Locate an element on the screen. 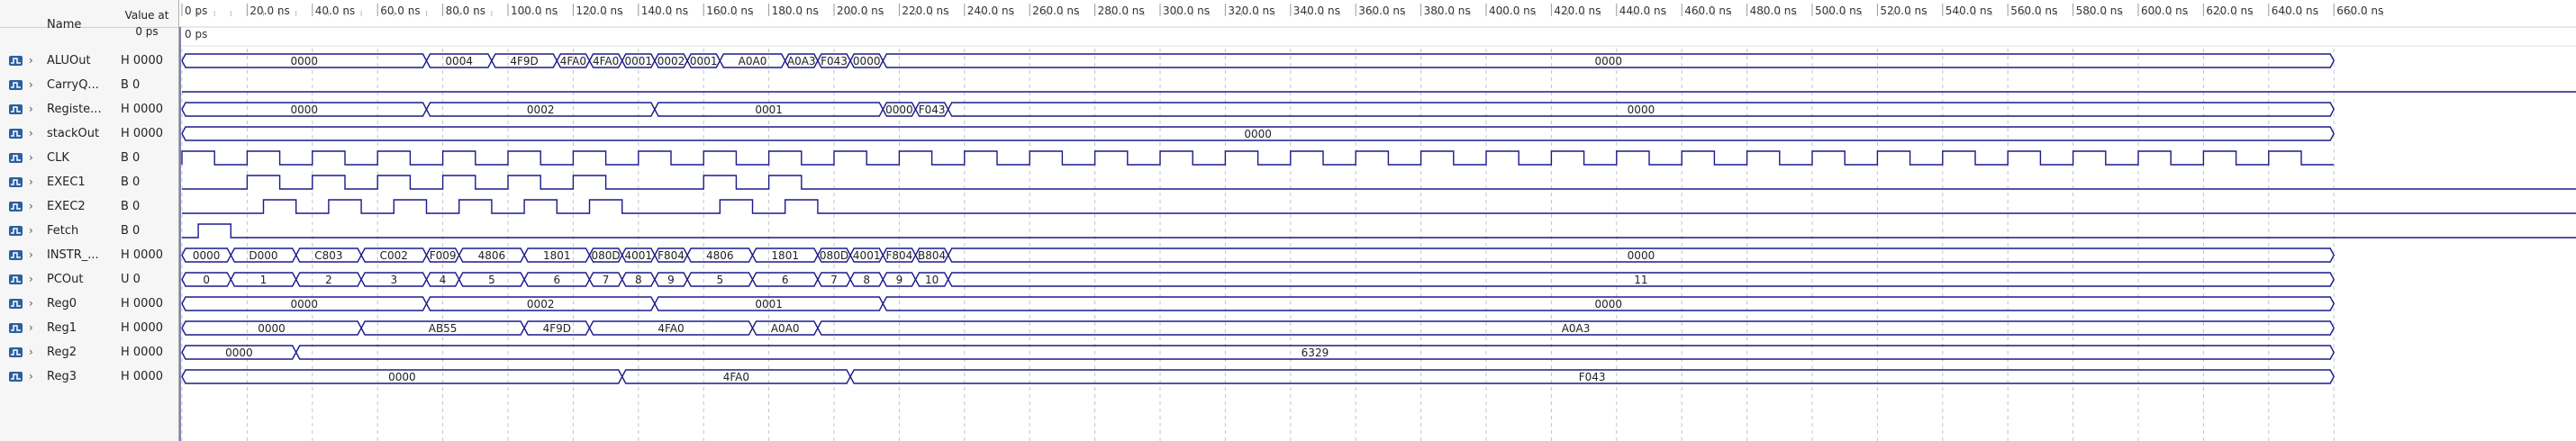 This screenshot has height=441, width=2576. signal-row: › Reg0 is located at coordinates (57, 304).